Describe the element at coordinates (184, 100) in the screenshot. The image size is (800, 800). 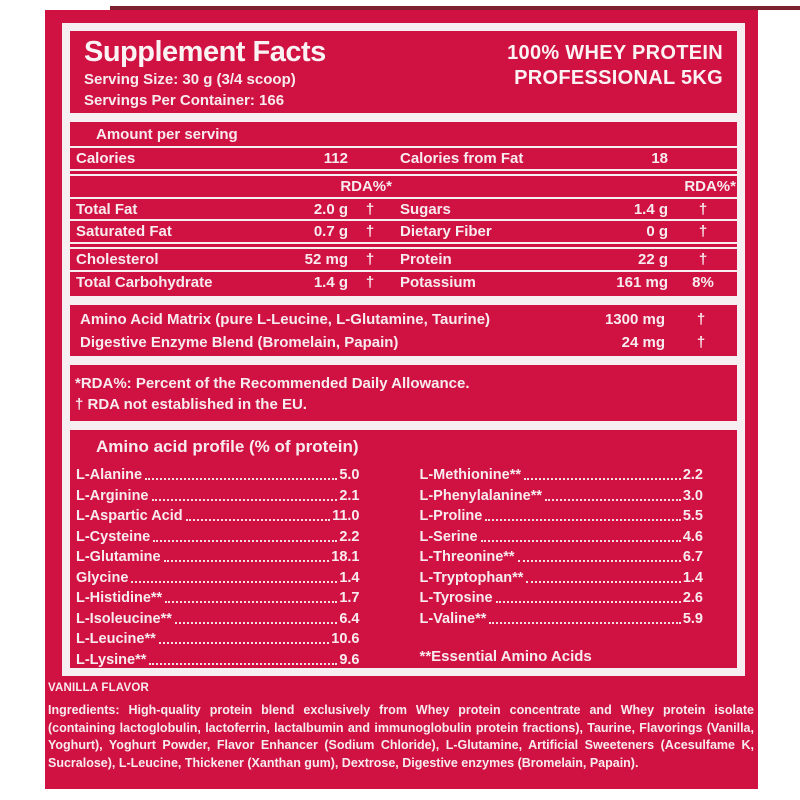
I see `servings-per-container: Servings Per Container: 166` at that location.